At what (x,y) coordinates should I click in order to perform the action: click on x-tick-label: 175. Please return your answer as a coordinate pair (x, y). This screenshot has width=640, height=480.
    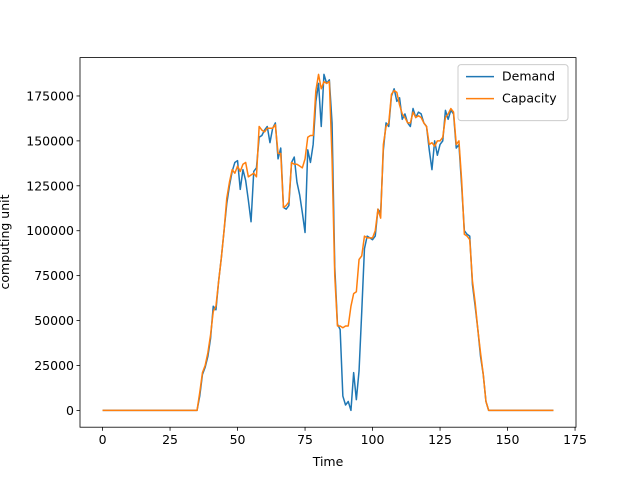
    Looking at the image, I should click on (575, 439).